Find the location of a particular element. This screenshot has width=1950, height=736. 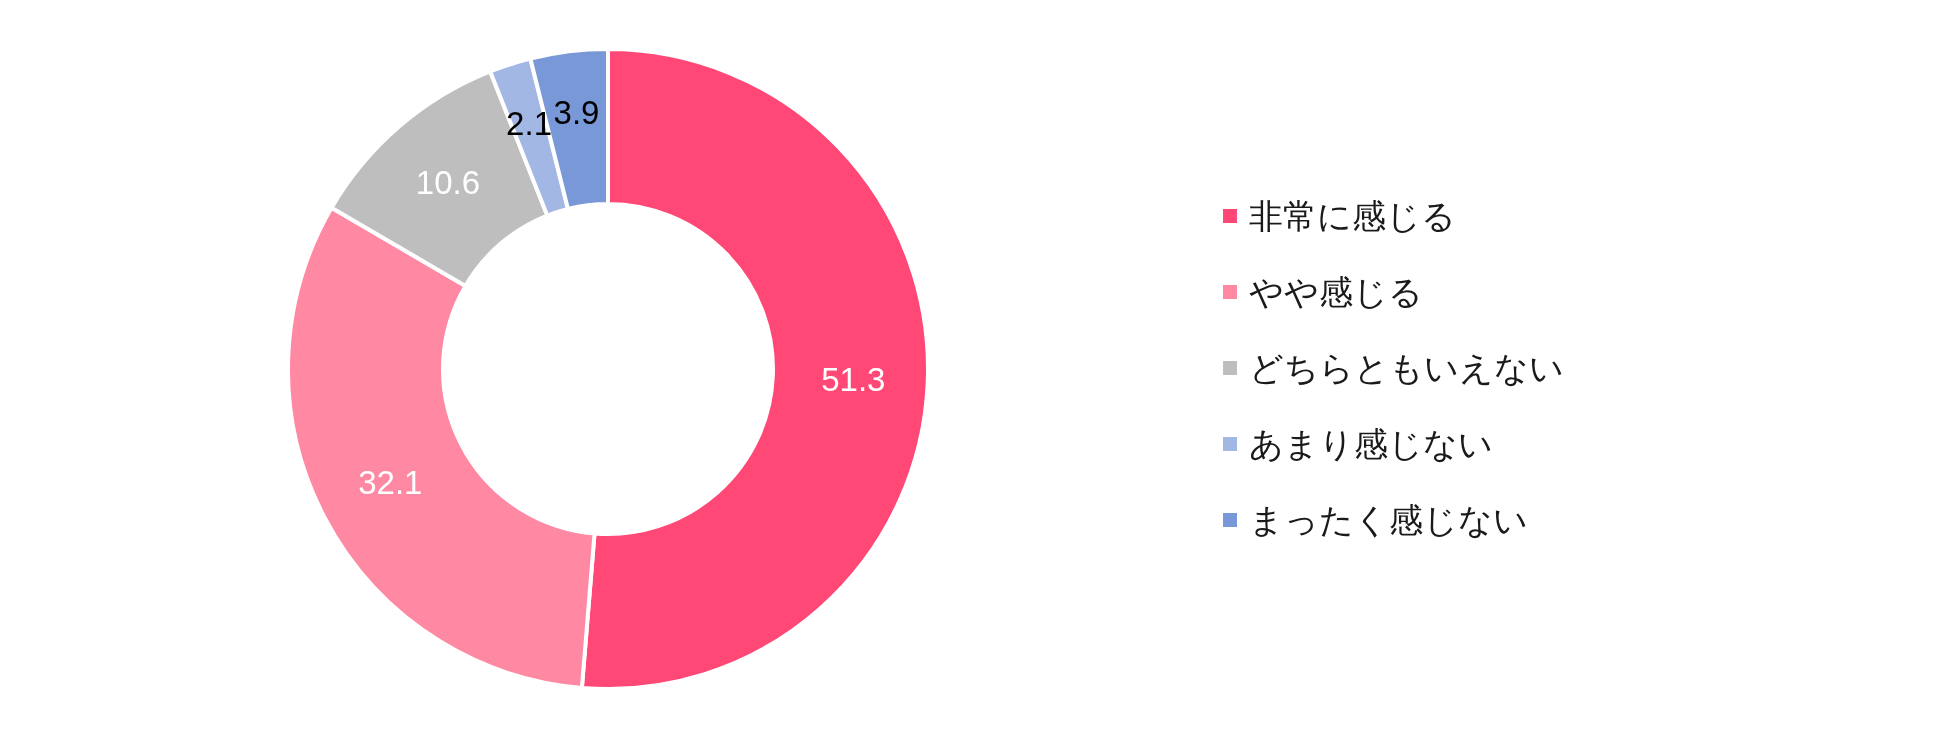

data-label: 2.1 is located at coordinates (529, 123).